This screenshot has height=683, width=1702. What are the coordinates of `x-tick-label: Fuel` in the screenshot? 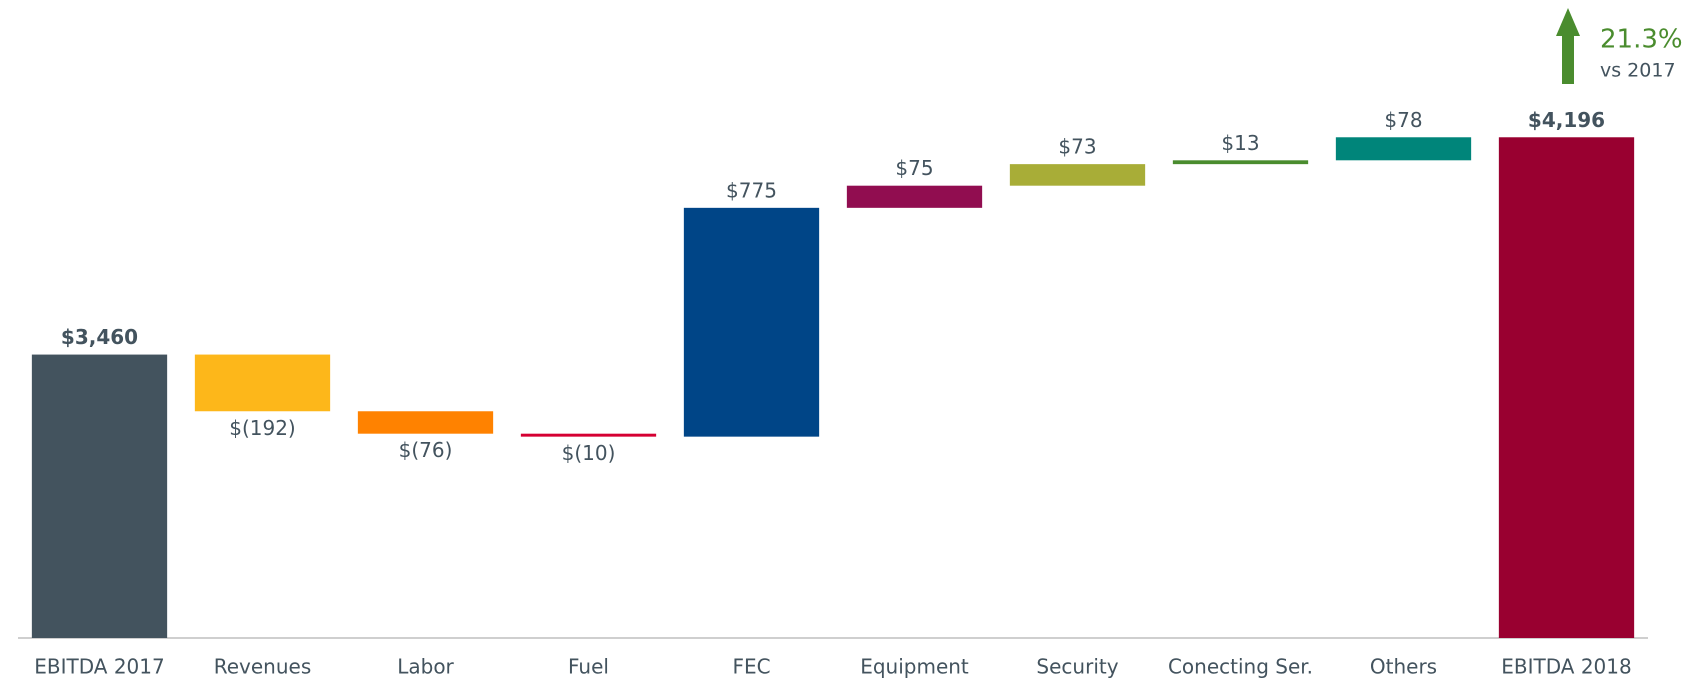 It's located at (588, 667).